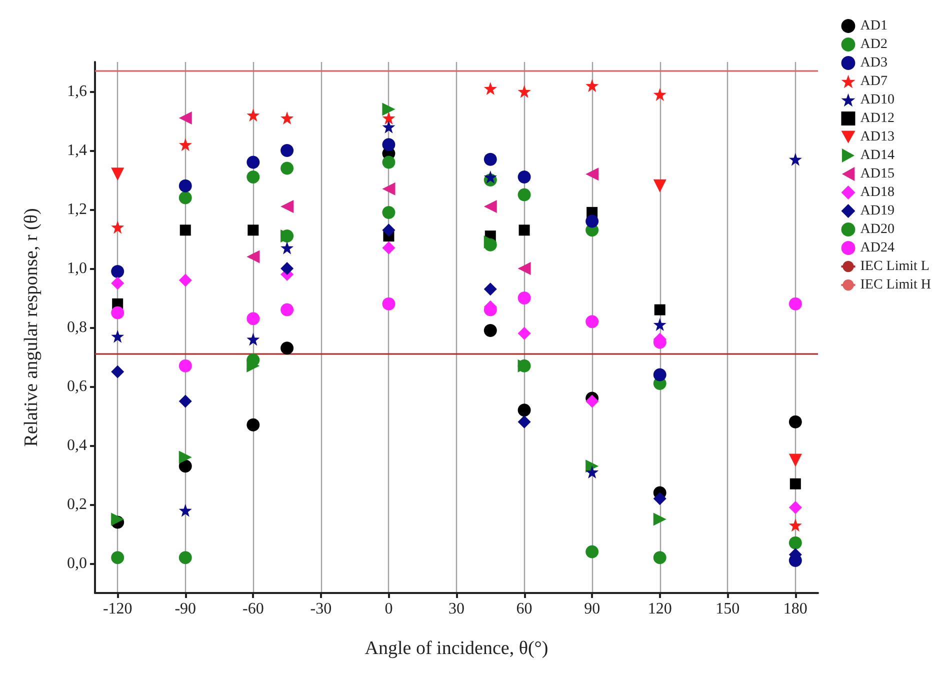 This screenshot has width=944, height=681. What do you see at coordinates (728, 609) in the screenshot?
I see `x-tick-label: 150` at bounding box center [728, 609].